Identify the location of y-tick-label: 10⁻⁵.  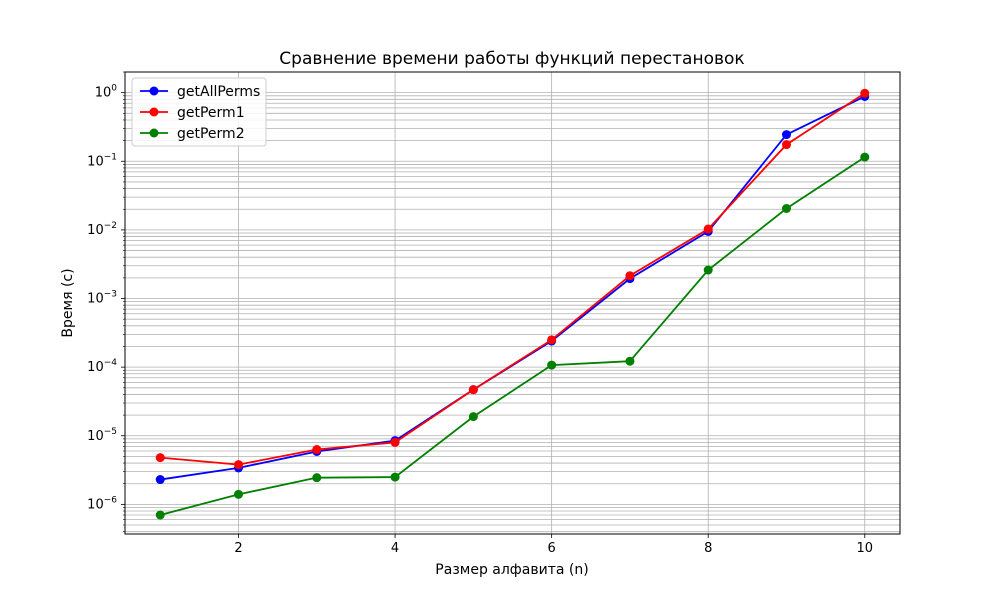
(102, 435).